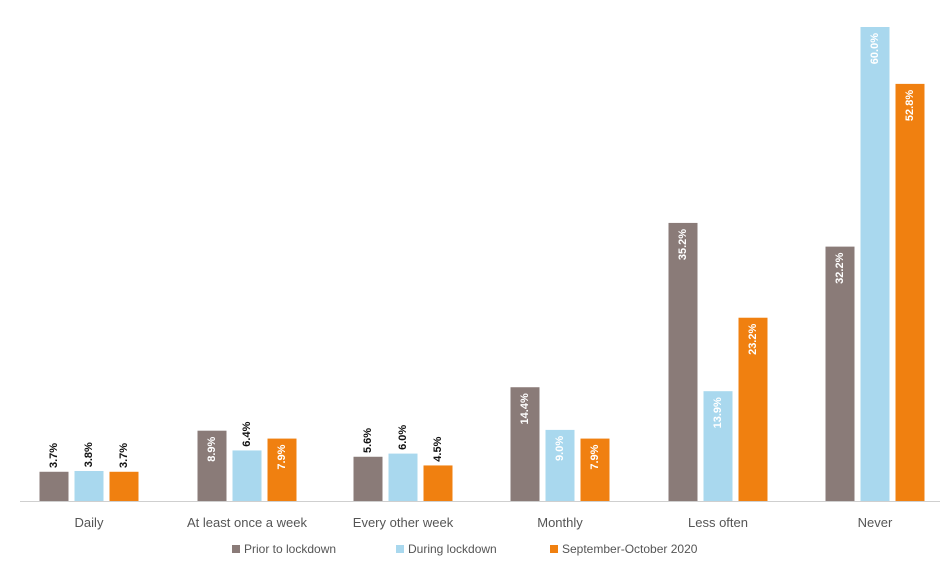 The height and width of the screenshot is (569, 941). I want to click on data-label-3-5: 23.2%, so click(753, 339).